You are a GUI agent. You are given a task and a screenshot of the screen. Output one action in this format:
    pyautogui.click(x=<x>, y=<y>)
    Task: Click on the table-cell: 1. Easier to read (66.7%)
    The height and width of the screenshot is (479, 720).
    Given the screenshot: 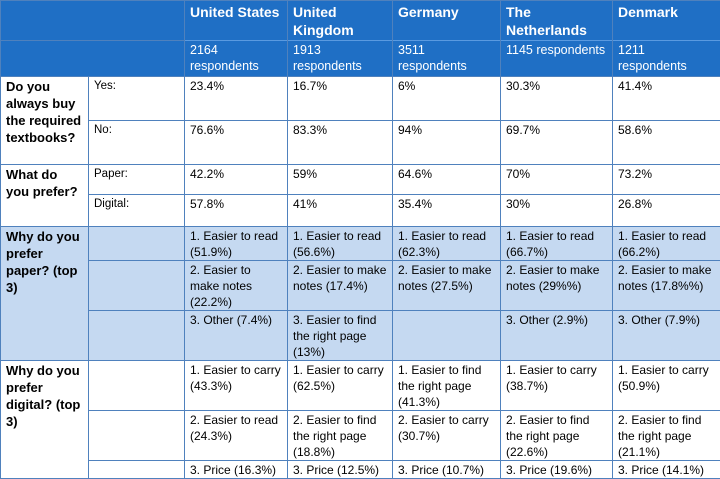 What is the action you would take?
    pyautogui.click(x=557, y=244)
    